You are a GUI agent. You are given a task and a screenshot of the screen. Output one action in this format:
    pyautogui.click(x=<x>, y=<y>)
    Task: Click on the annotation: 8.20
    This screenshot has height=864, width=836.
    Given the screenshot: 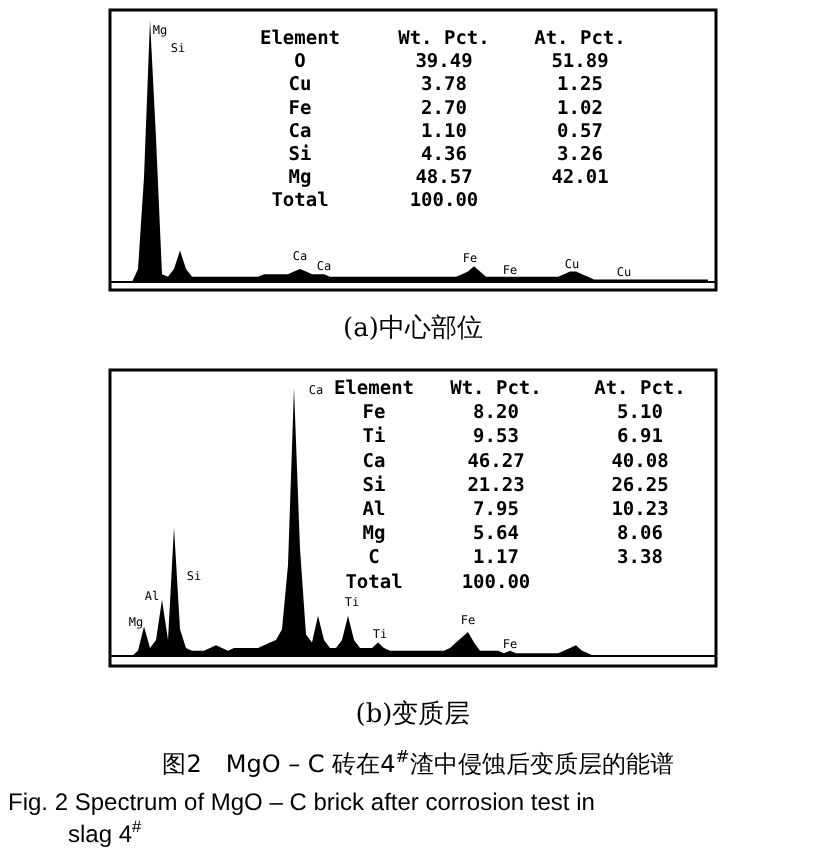 What is the action you would take?
    pyautogui.click(x=496, y=413)
    